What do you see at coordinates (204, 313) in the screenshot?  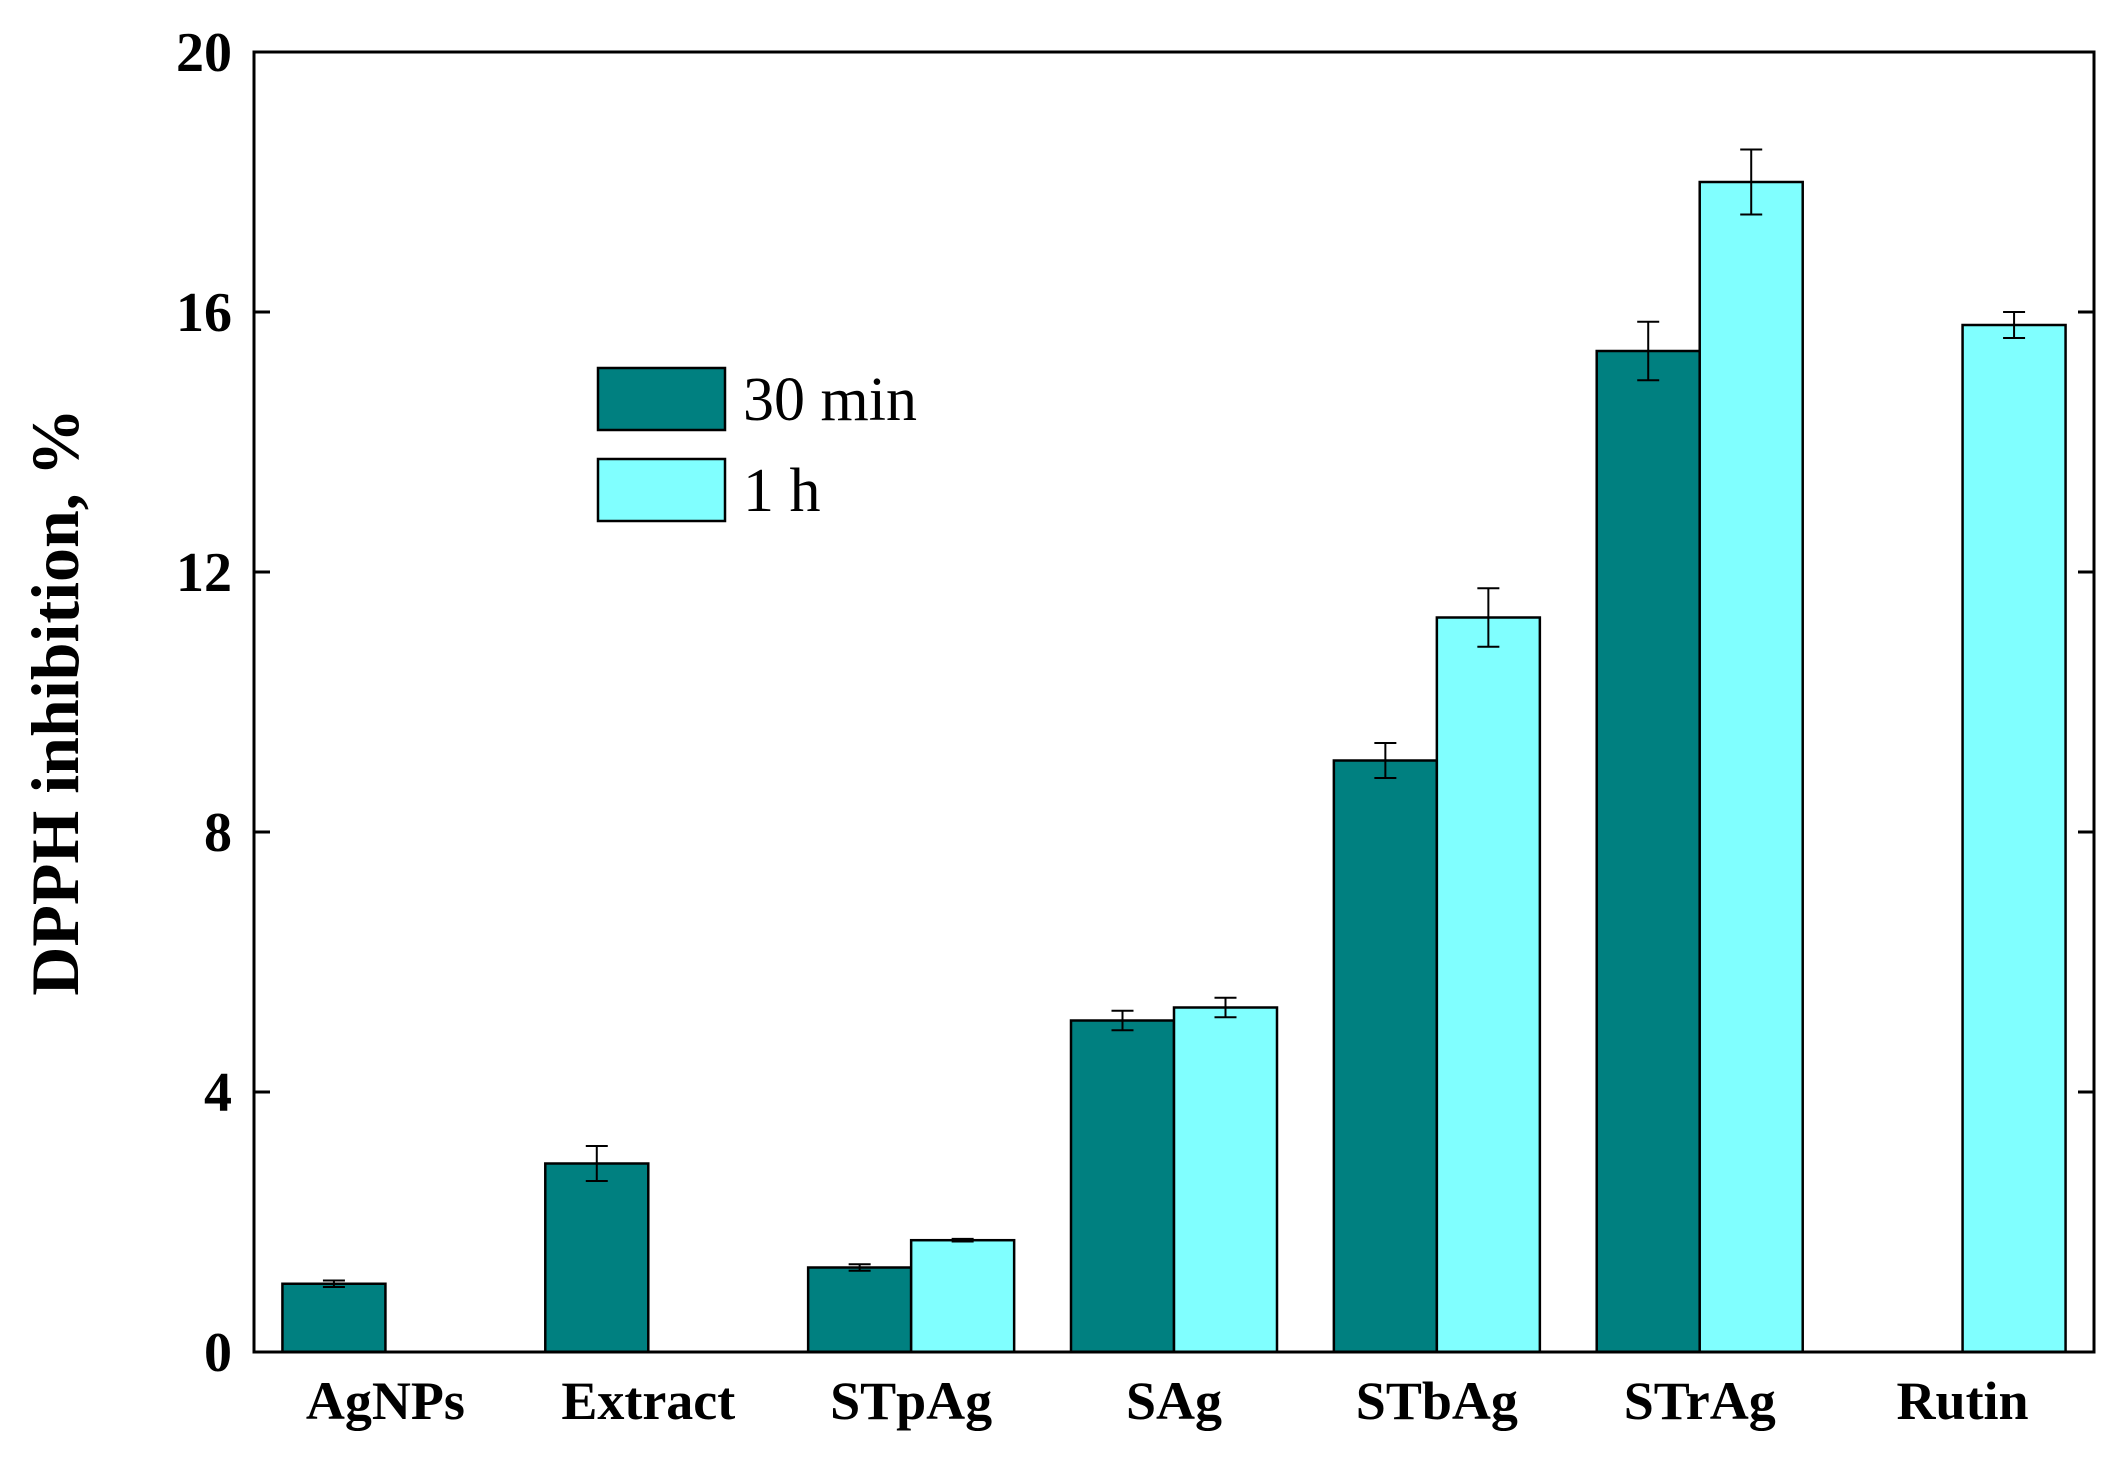 I see `y-tick-label: 16` at bounding box center [204, 313].